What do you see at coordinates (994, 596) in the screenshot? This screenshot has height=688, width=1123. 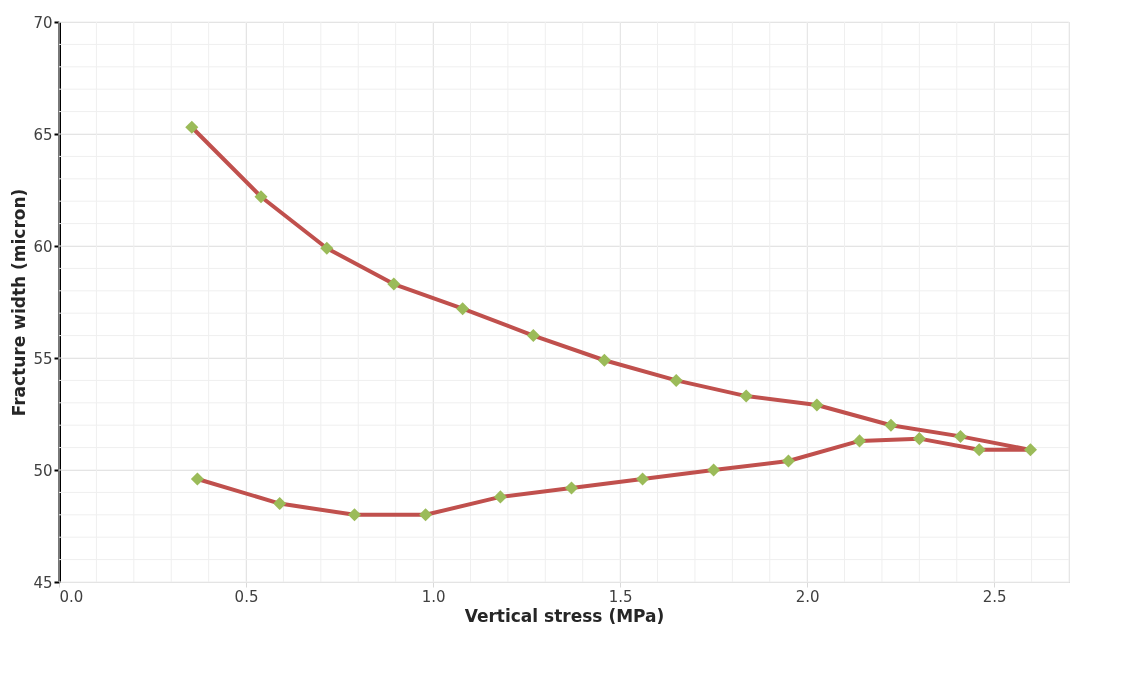 I see `x-tick-label: 2.5` at bounding box center [994, 596].